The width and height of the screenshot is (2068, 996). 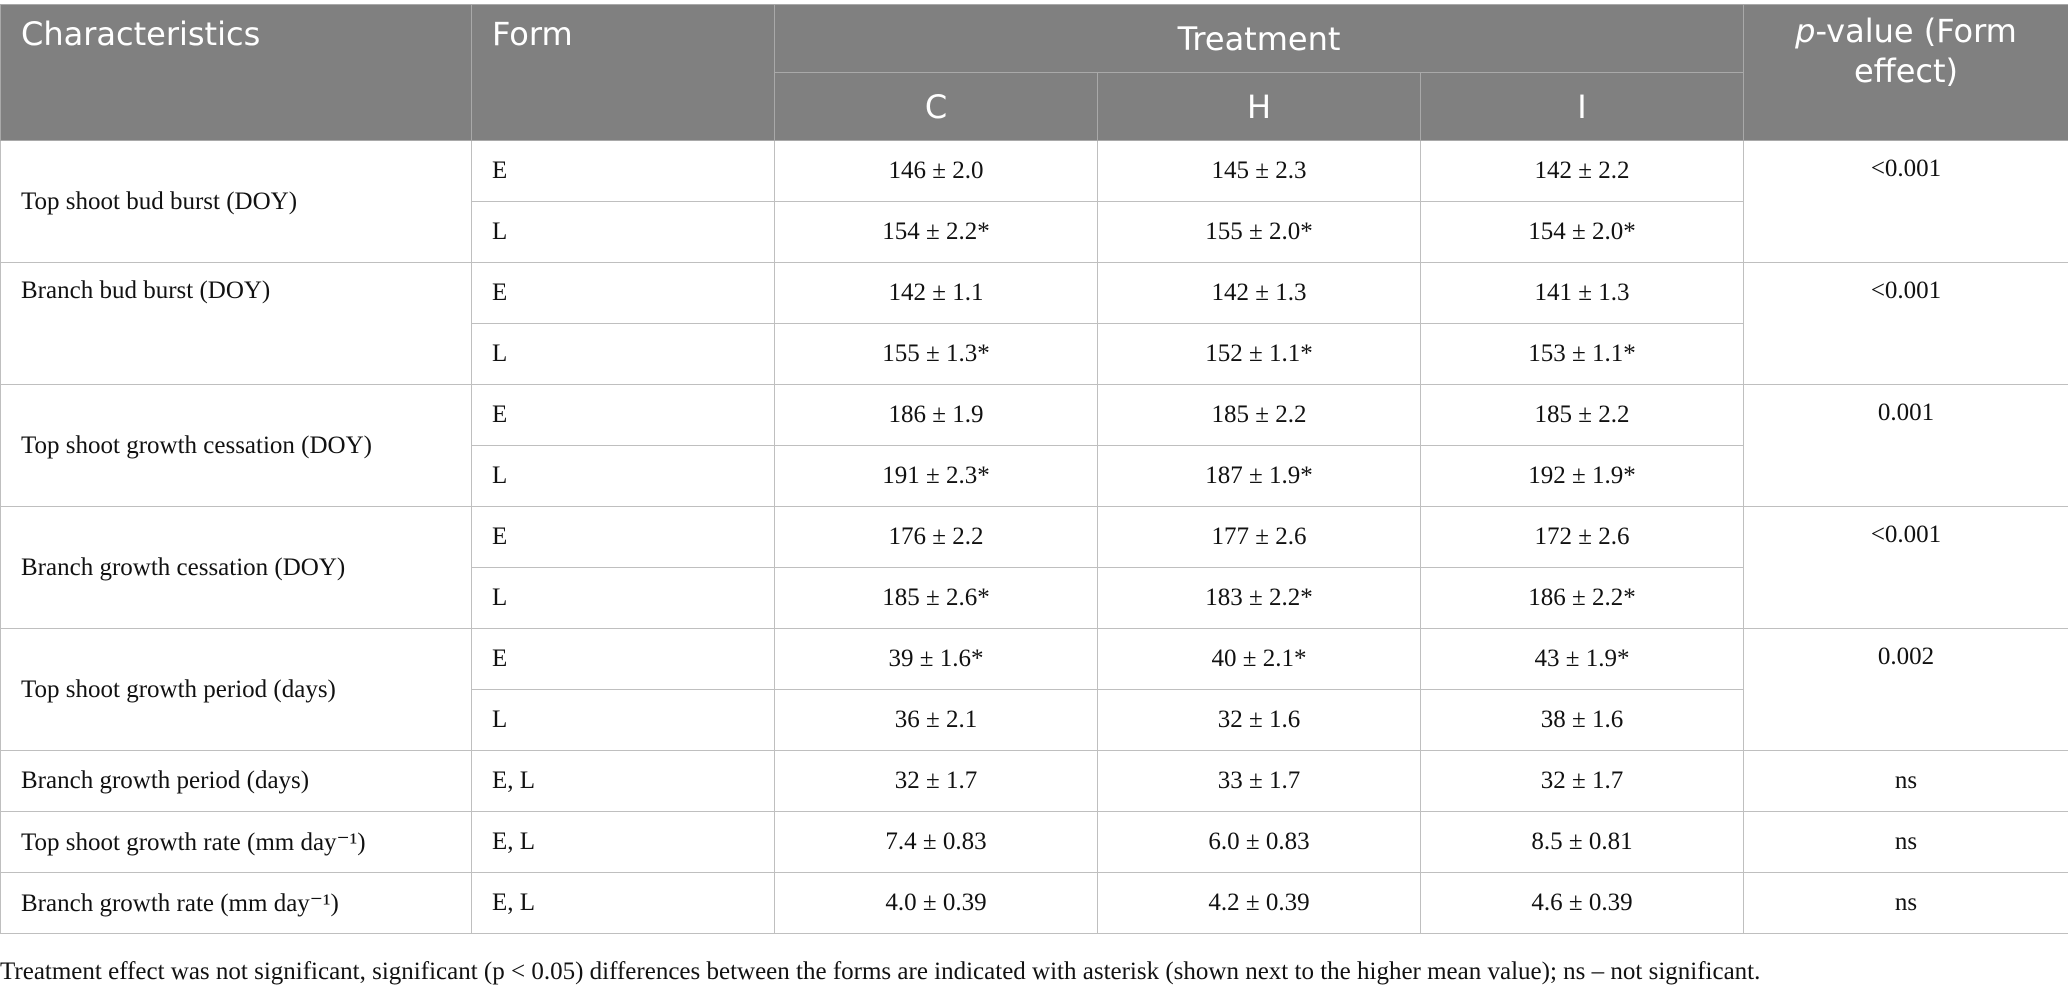 What do you see at coordinates (236, 72) in the screenshot?
I see `header-characteristics: Characteristics` at bounding box center [236, 72].